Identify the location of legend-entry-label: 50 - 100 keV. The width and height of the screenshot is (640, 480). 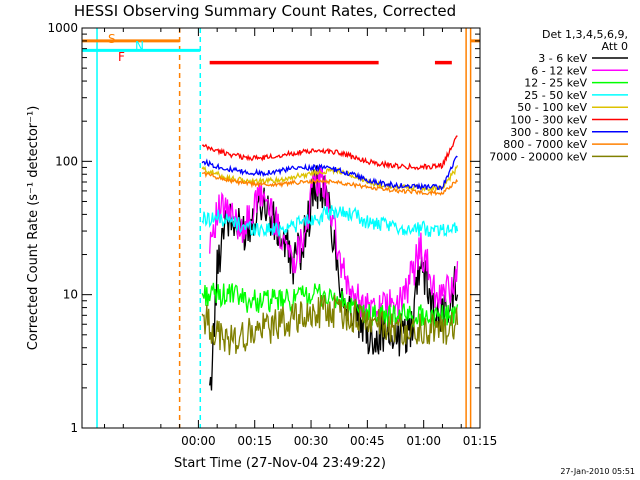
(552, 107).